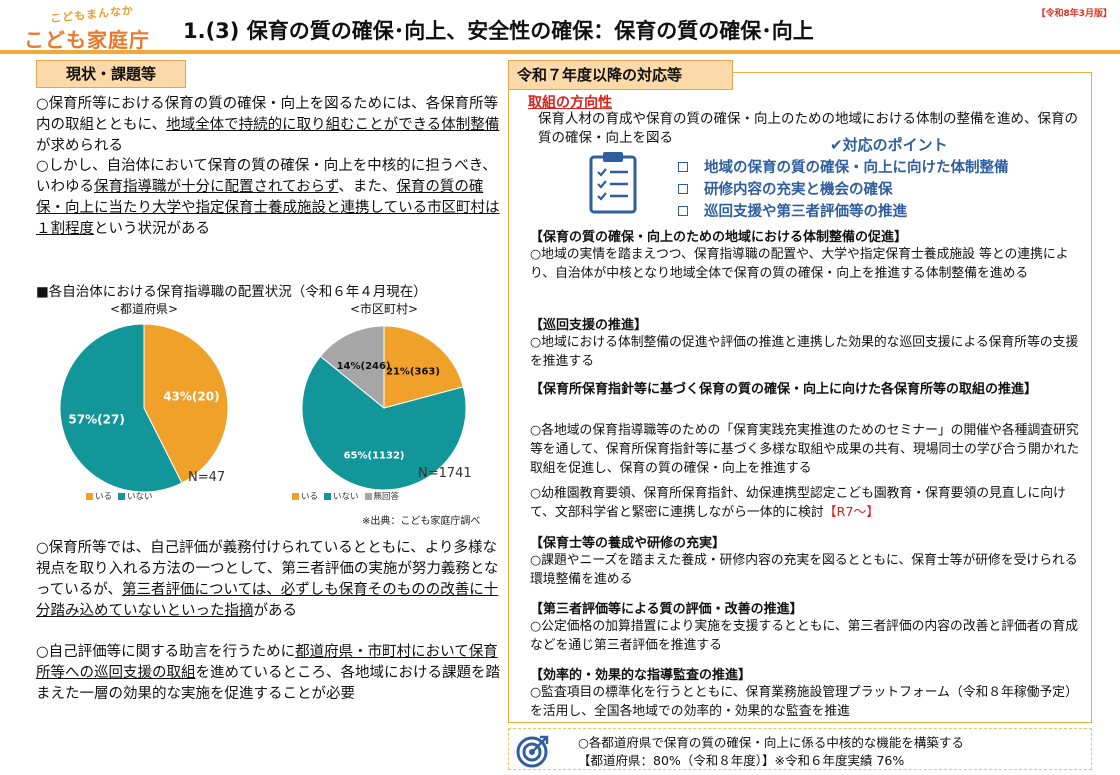 The image size is (1120, 775). What do you see at coordinates (267, 662) in the screenshot?
I see `issue-4-underlined: 都道府県・市町村において保育所等への巡回支援の取組` at bounding box center [267, 662].